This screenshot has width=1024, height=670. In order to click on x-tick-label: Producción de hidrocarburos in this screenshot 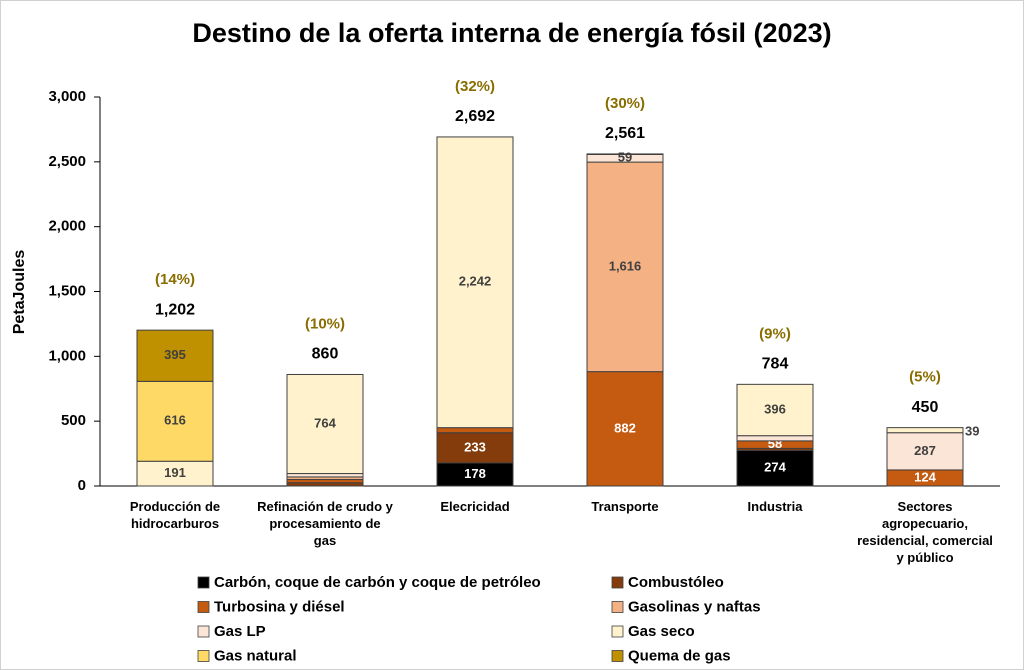, I will do `click(175, 515)`.